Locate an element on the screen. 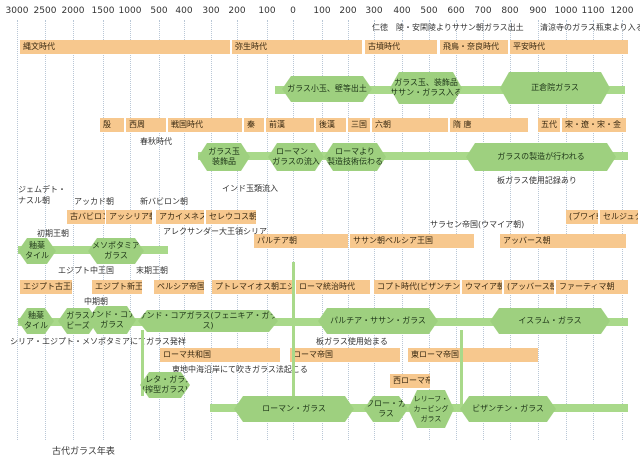 The width and height of the screenshot is (640, 461). dynasty-qin: 秦 is located at coordinates (254, 125).